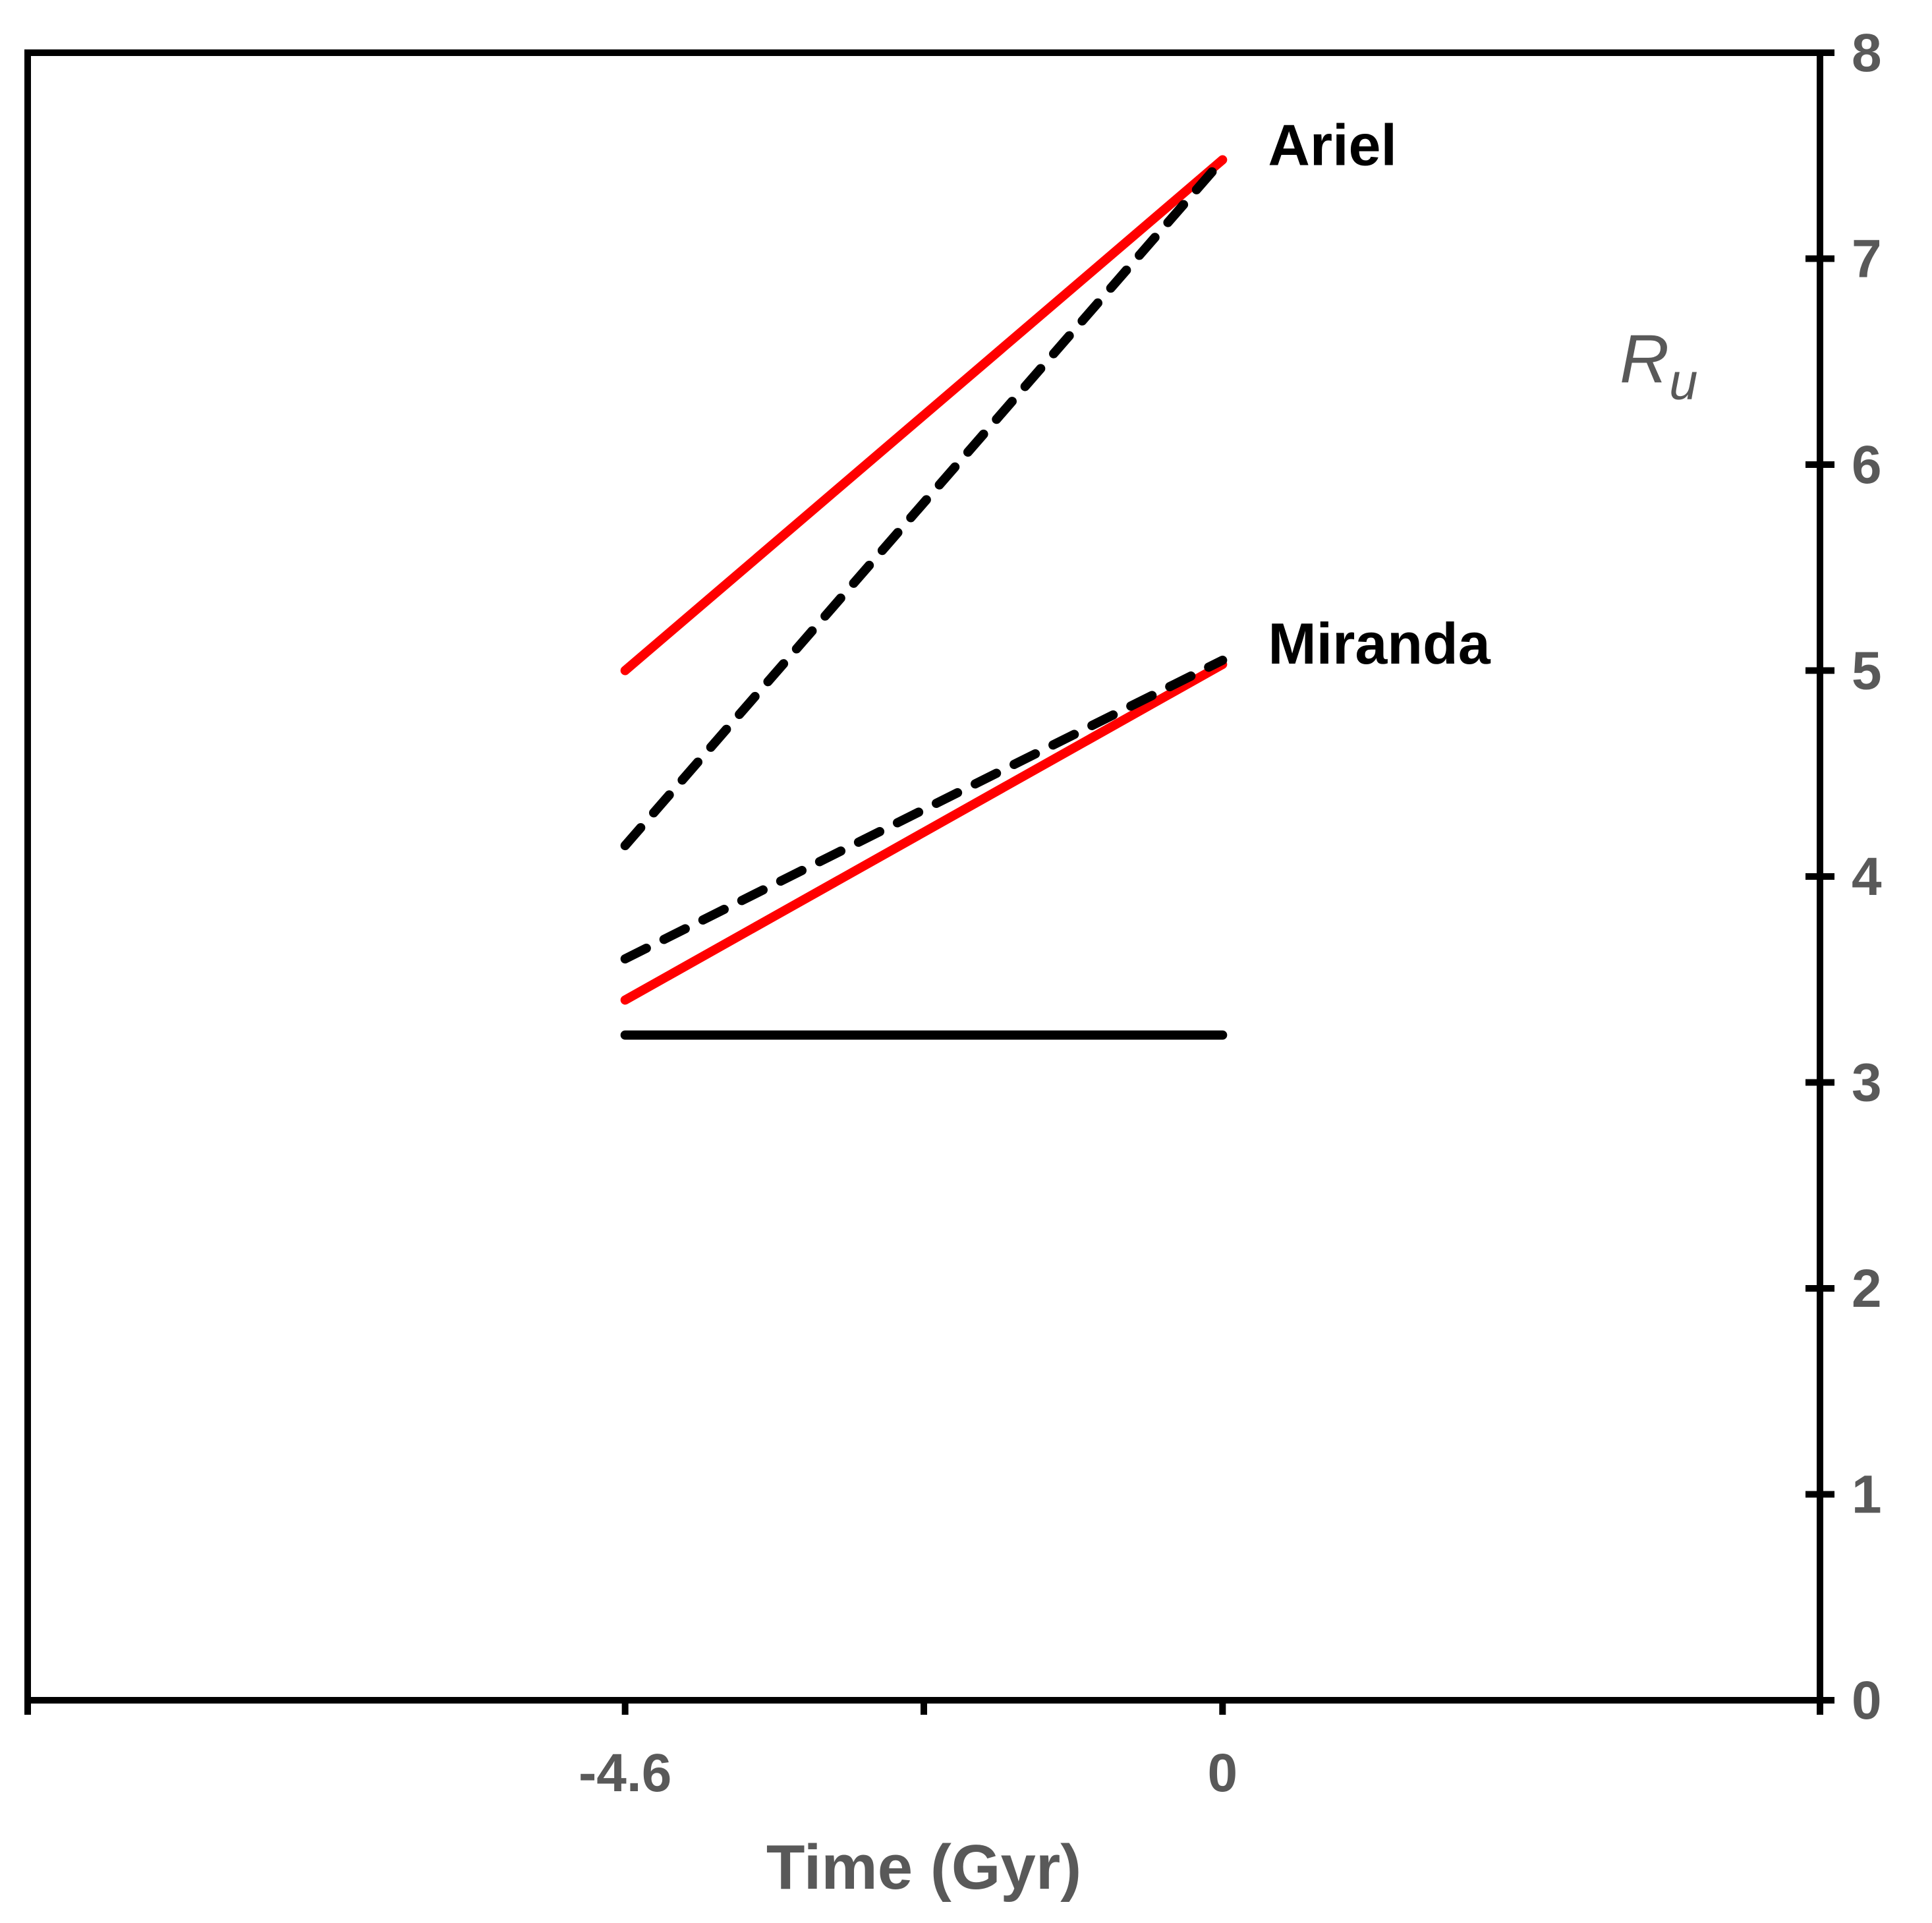  What do you see at coordinates (1867, 1083) in the screenshot?
I see `y-tick-label: 3` at bounding box center [1867, 1083].